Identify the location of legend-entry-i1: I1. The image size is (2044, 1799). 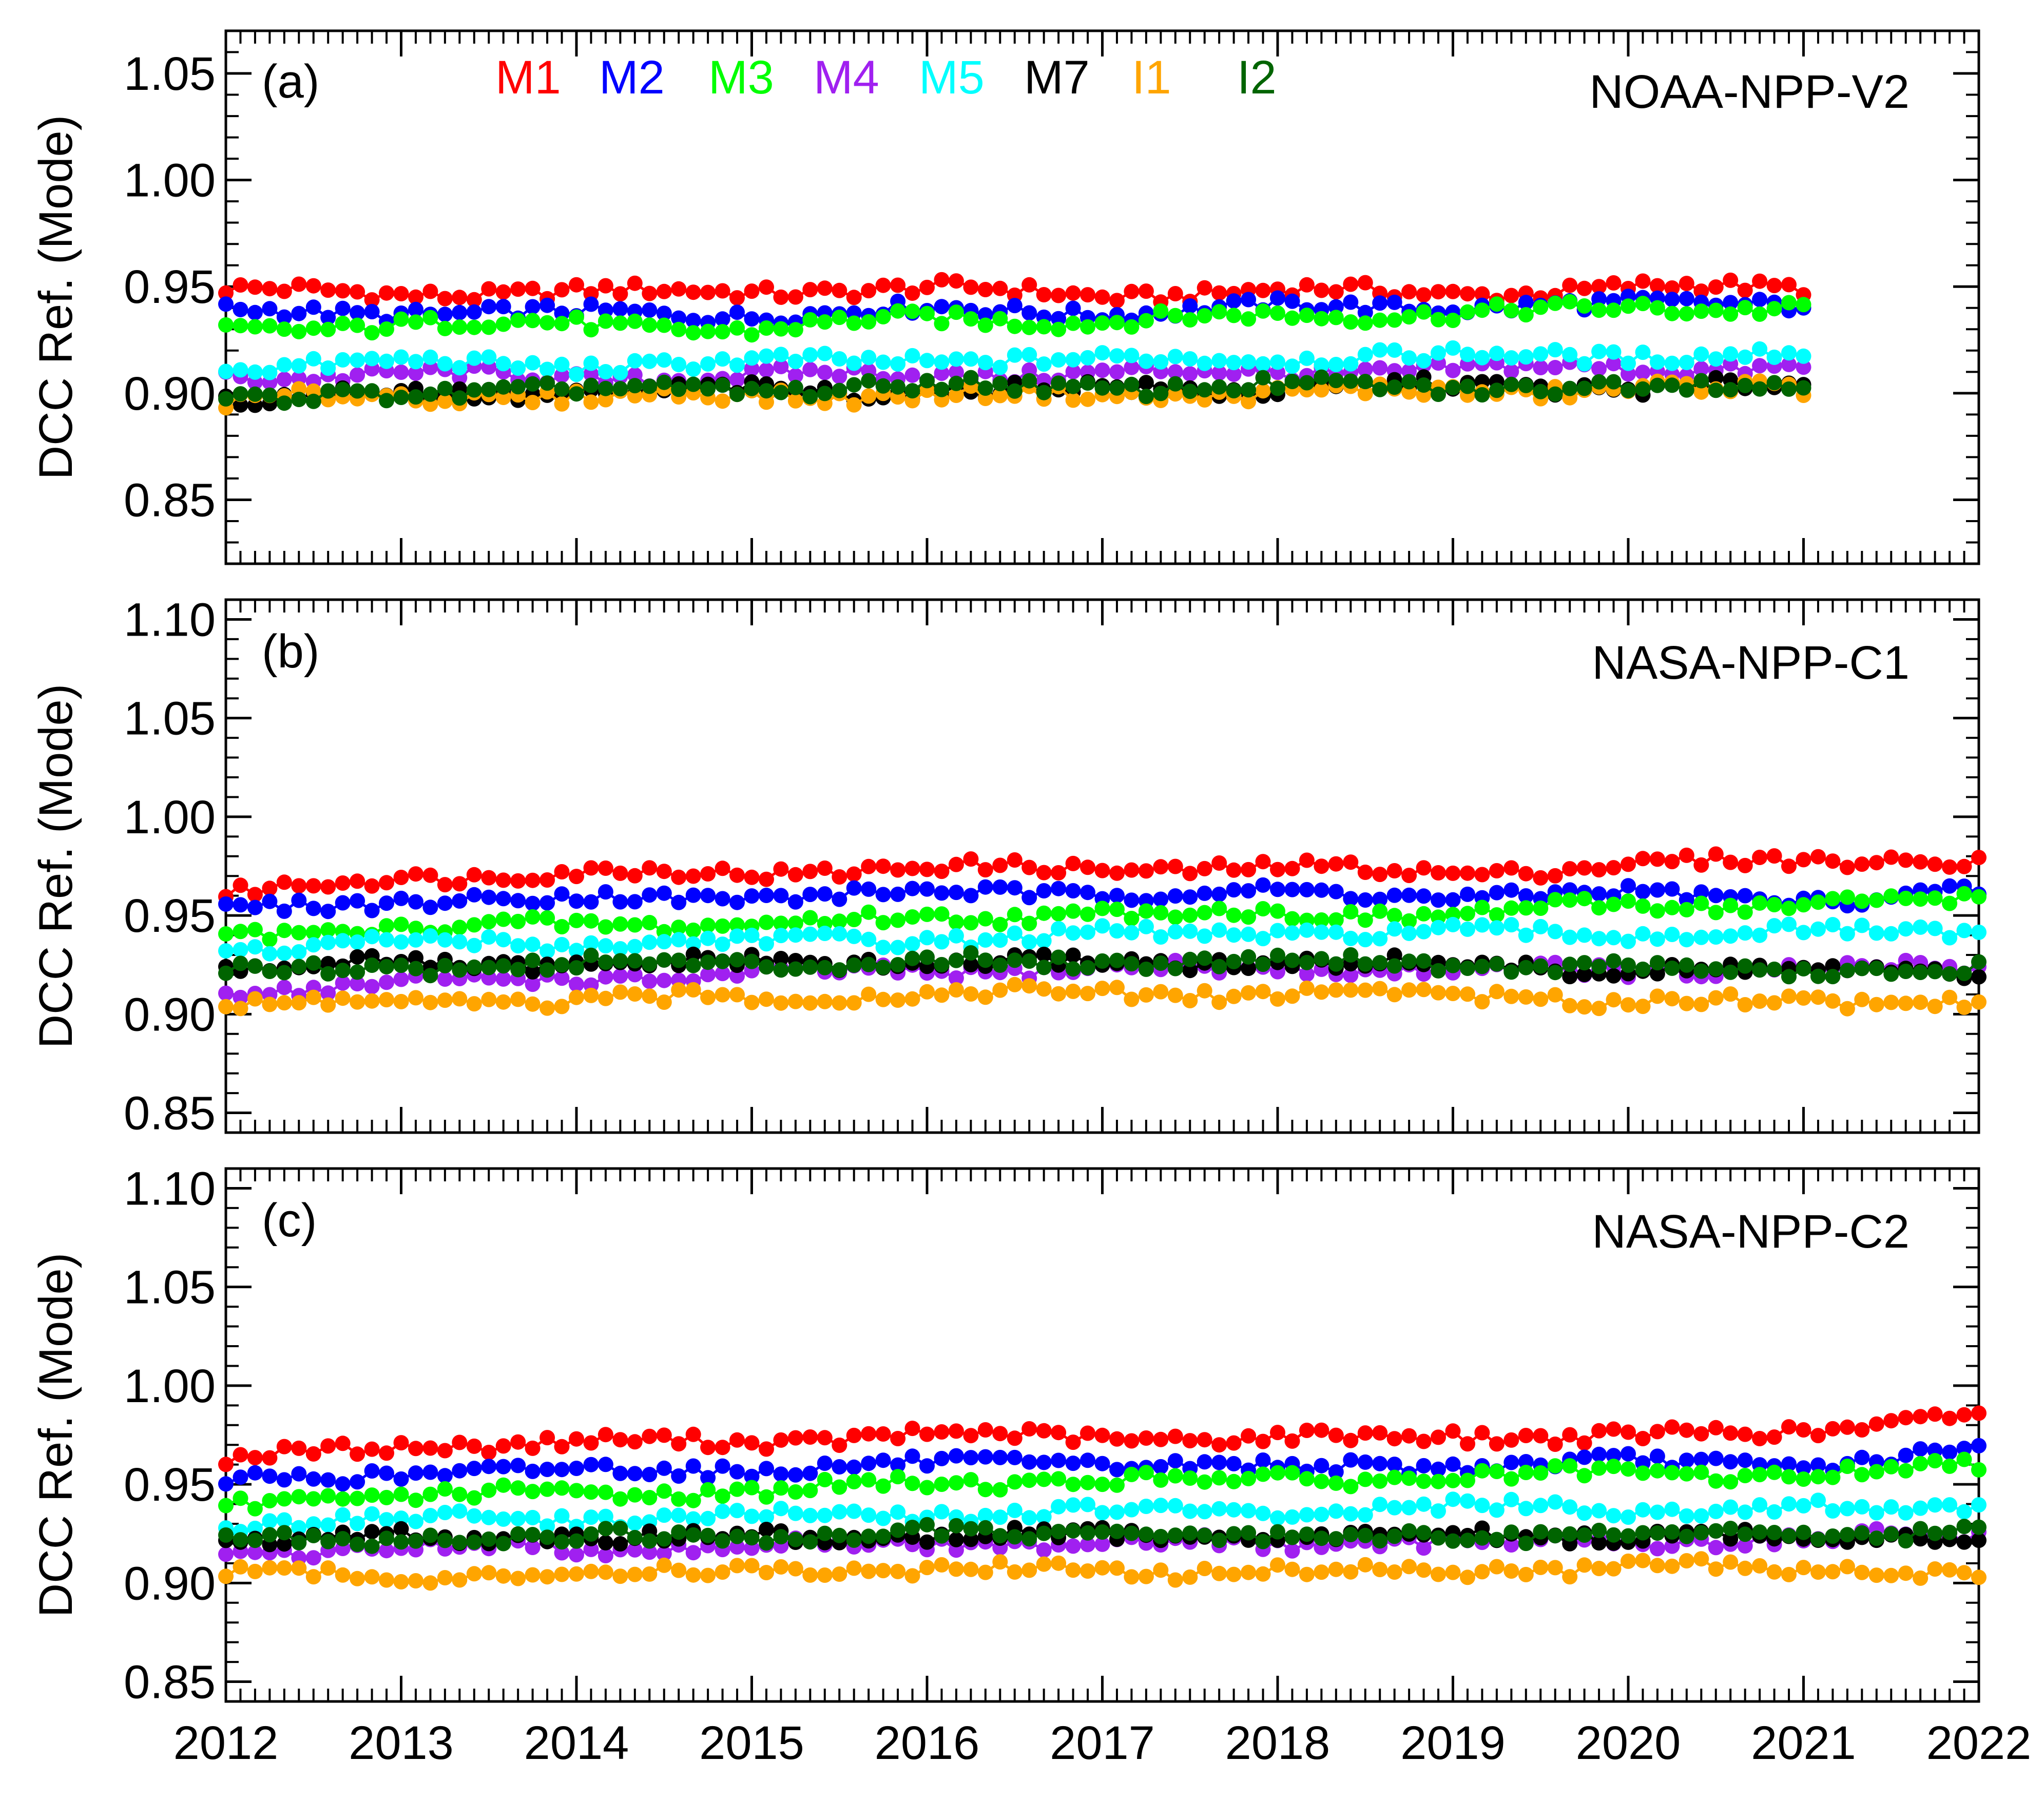
(1151, 77).